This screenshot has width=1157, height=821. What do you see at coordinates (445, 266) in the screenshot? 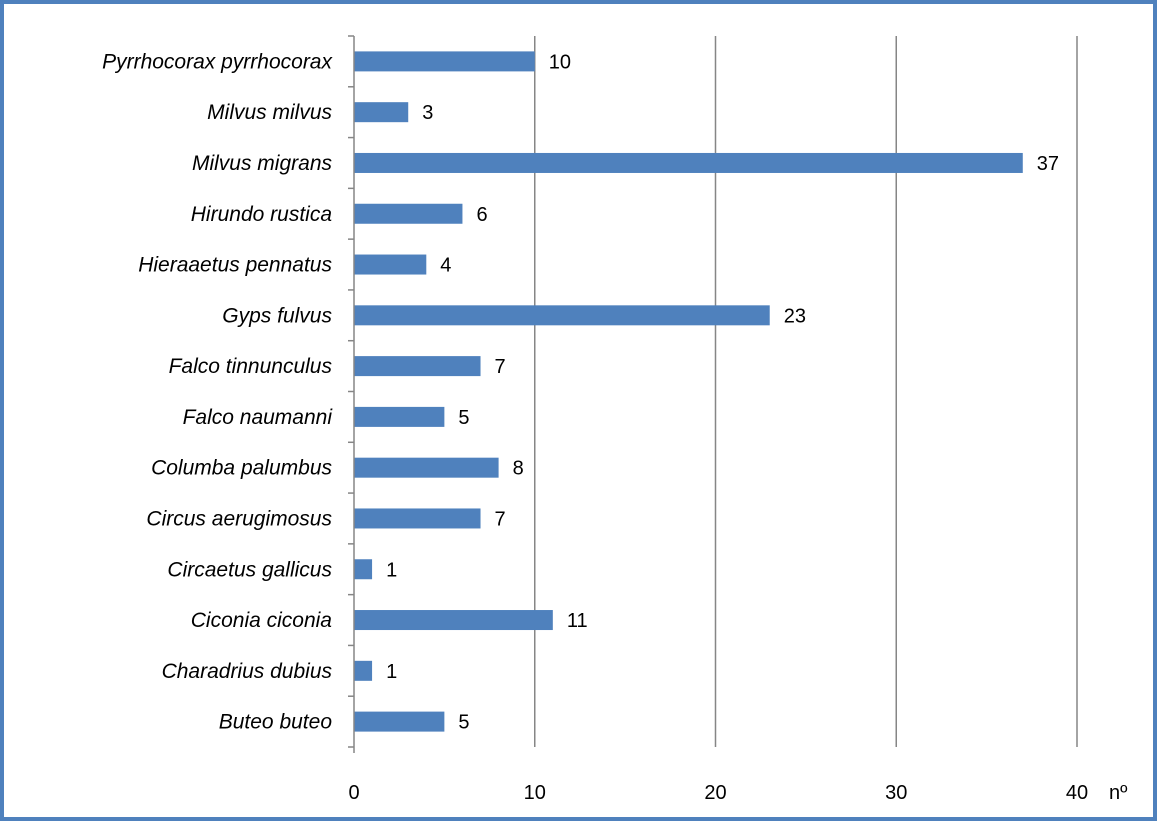
I see `data-label: 4` at bounding box center [445, 266].